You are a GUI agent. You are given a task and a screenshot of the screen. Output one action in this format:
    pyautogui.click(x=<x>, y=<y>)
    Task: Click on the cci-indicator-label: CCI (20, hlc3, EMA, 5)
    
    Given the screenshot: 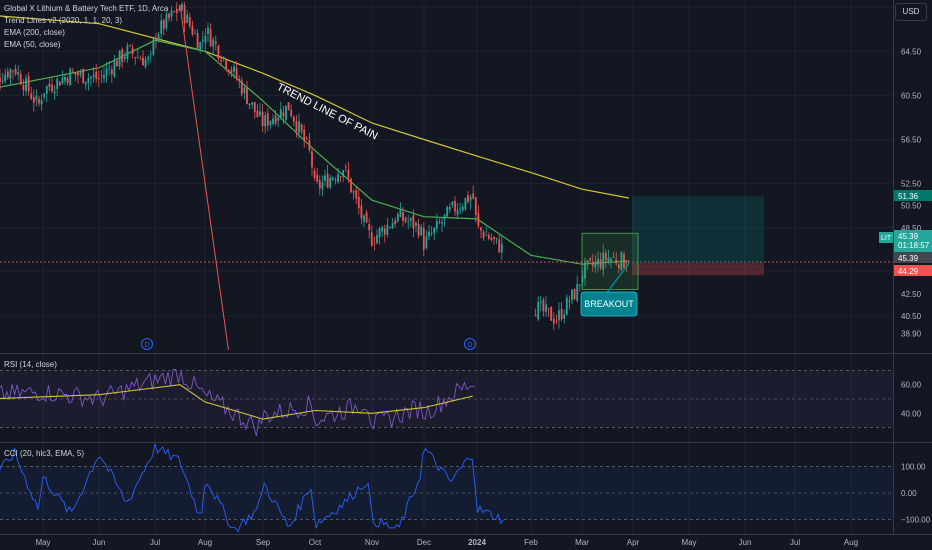 What is the action you would take?
    pyautogui.click(x=44, y=453)
    